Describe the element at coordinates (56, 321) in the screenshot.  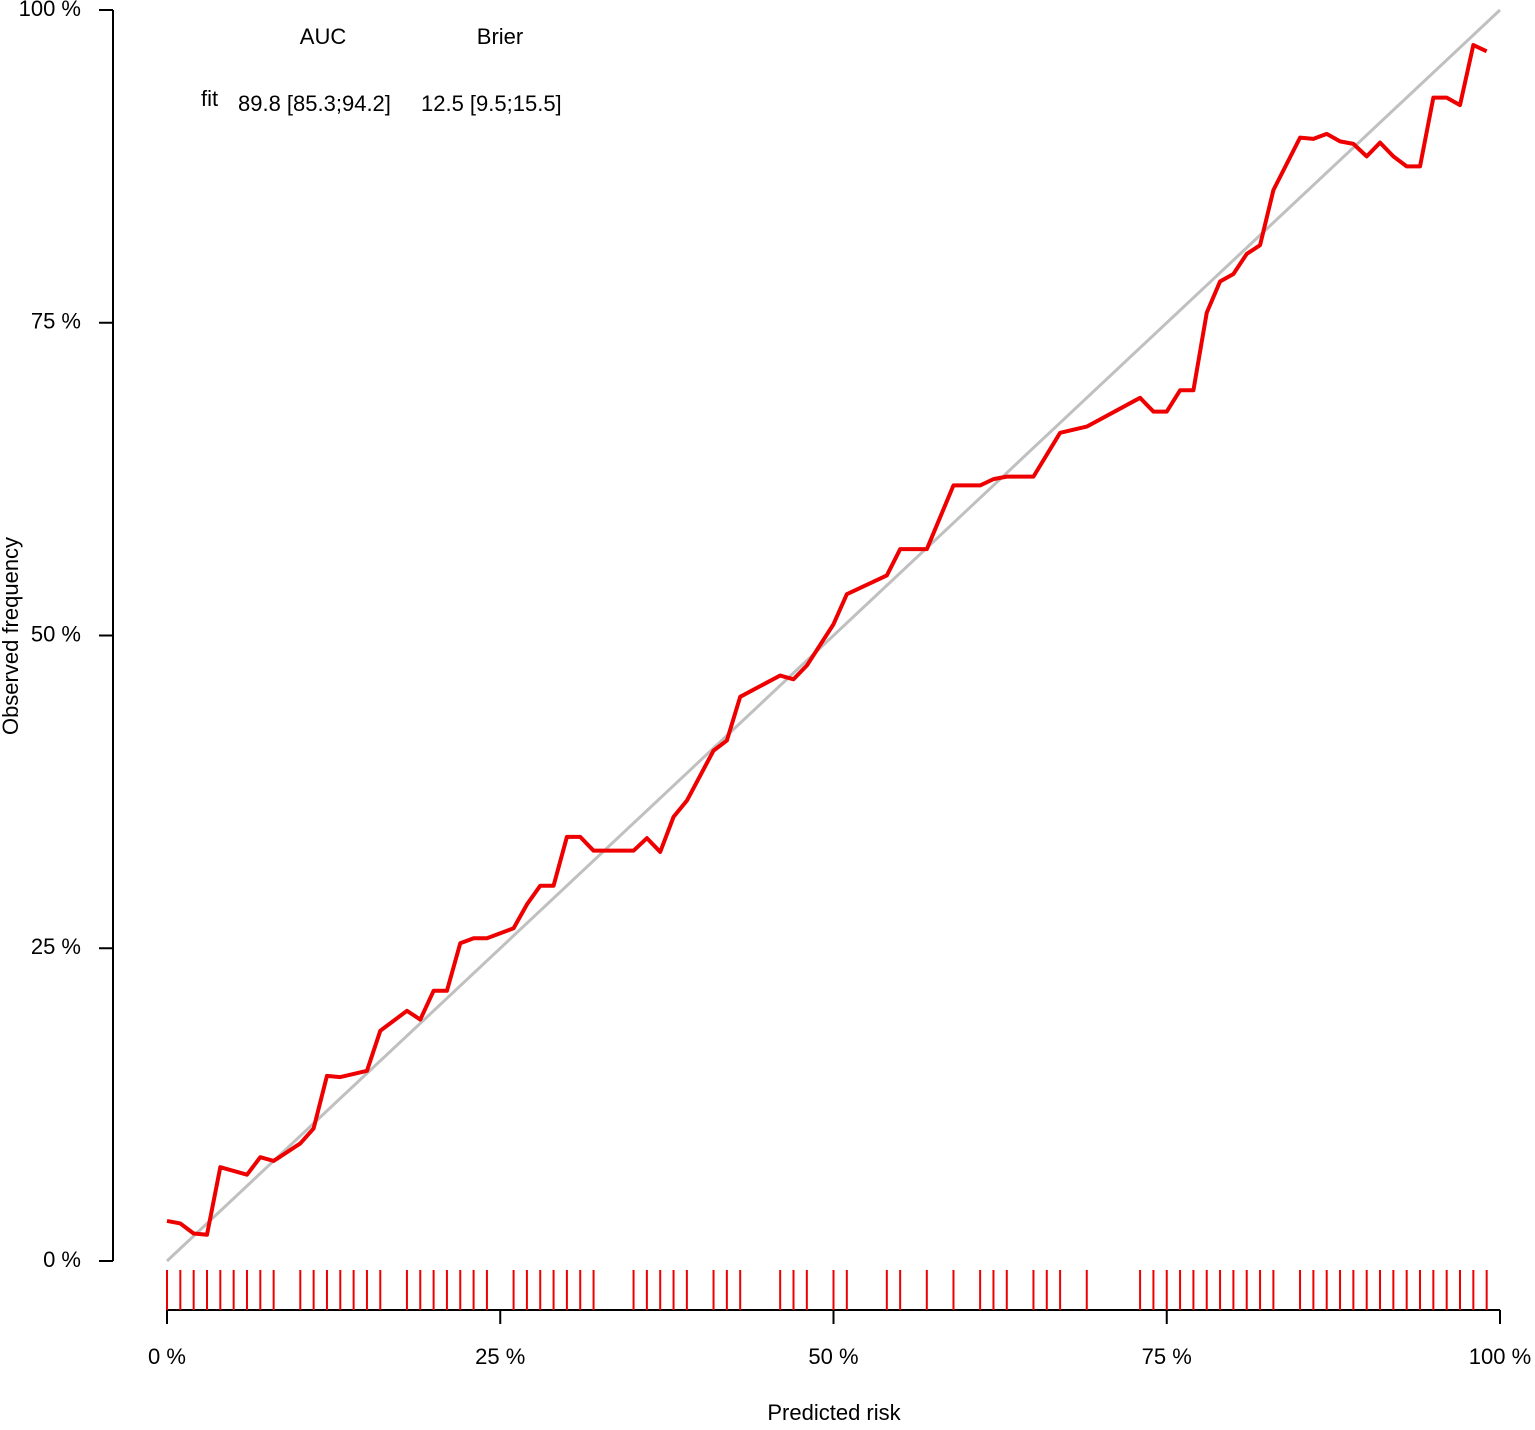
I see `y-tick-label: 75 %` at that location.